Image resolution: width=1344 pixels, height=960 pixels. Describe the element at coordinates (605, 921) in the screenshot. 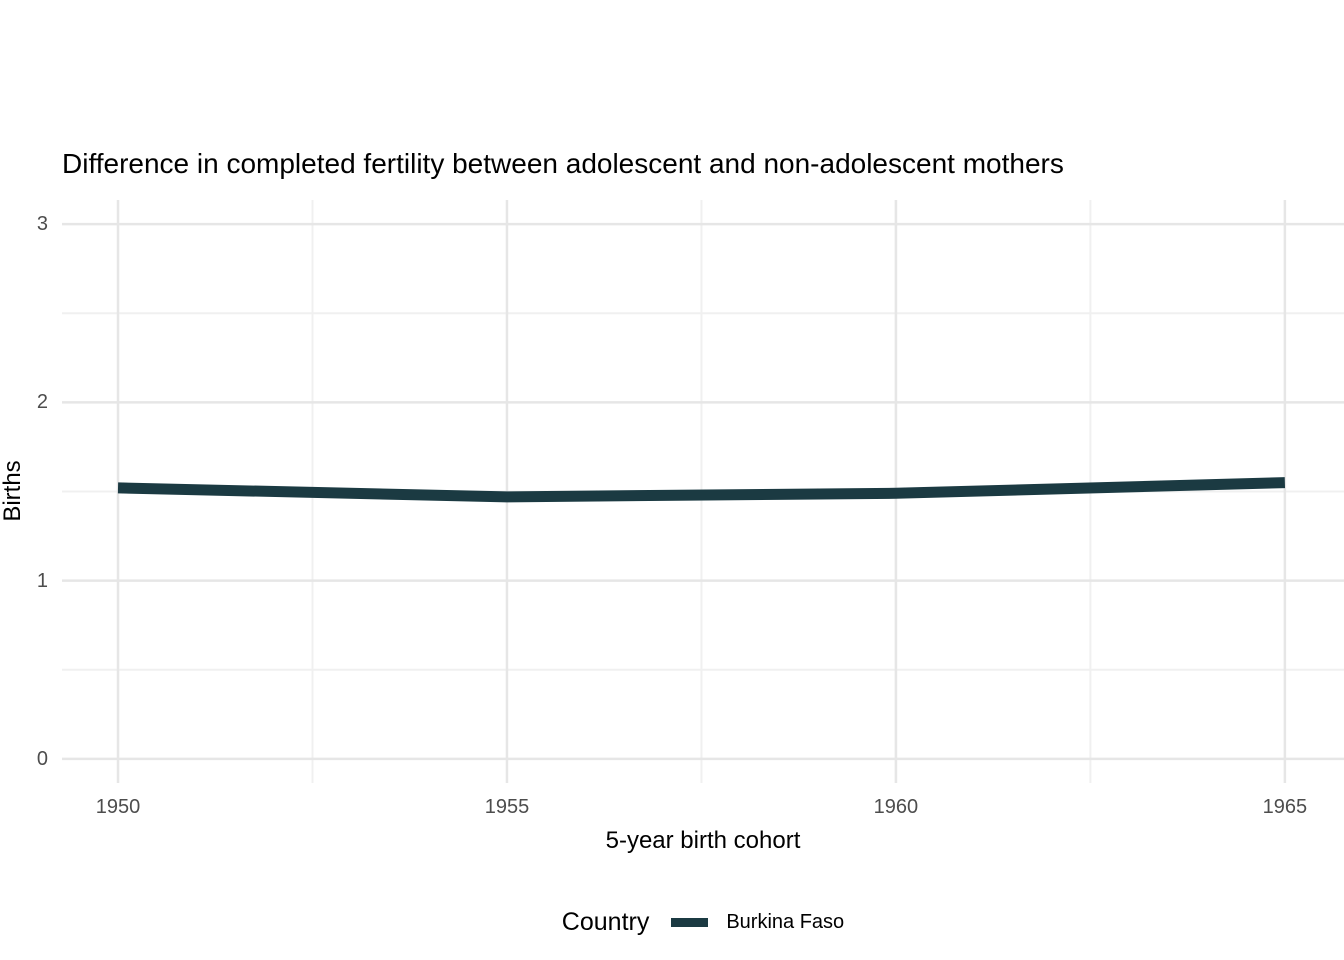

I see `legend-title: Country` at that location.